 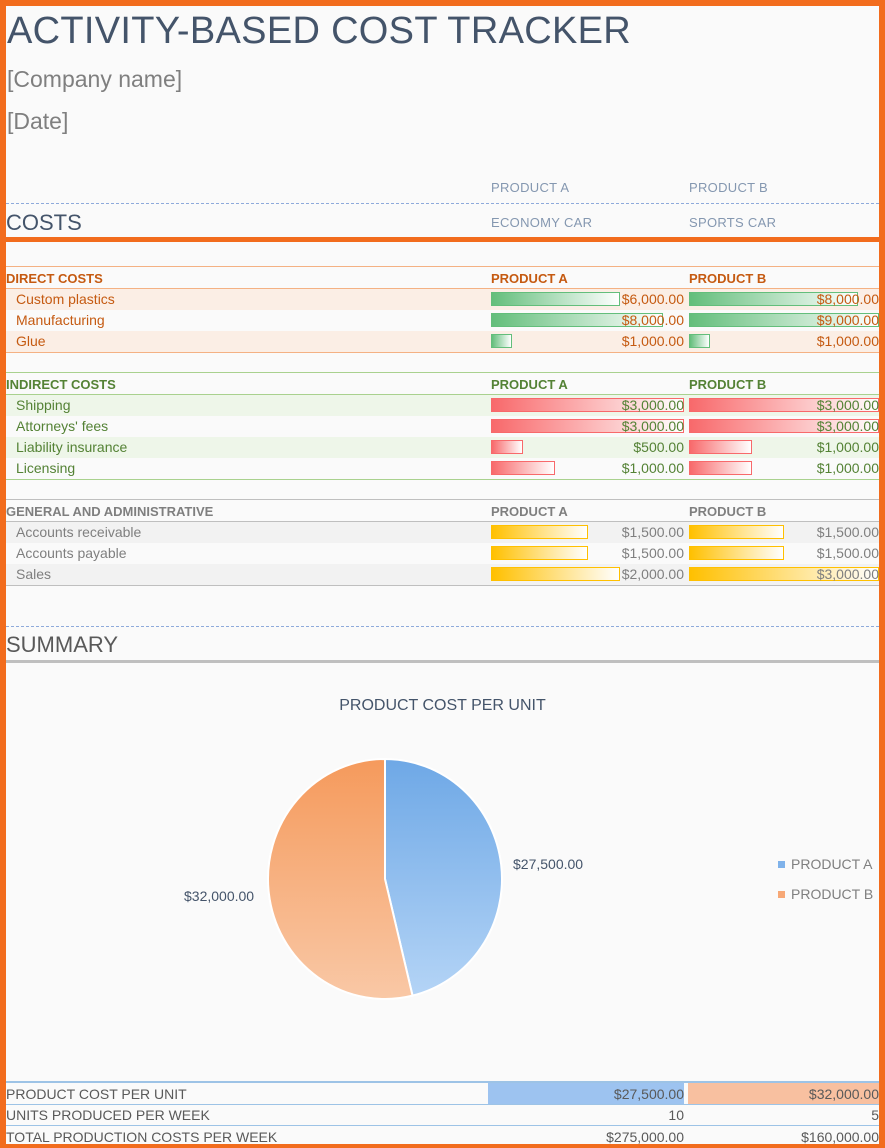 I want to click on cost-row-label: Manufacturing, so click(x=60, y=320).